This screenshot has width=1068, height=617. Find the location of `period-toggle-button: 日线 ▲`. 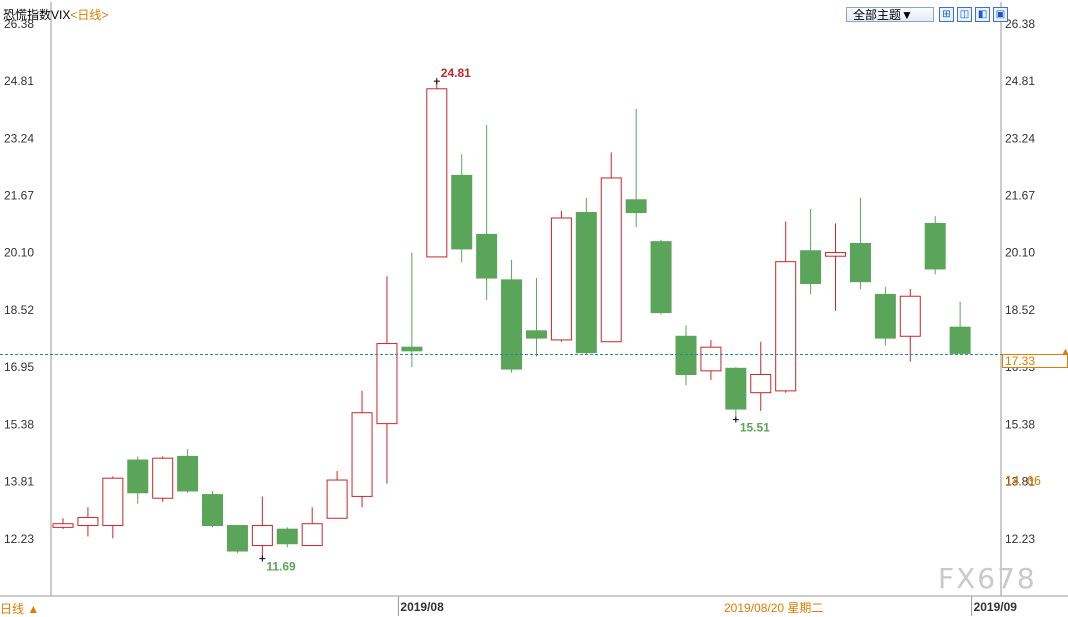

period-toggle-button: 日线 ▲ is located at coordinates (20, 609).